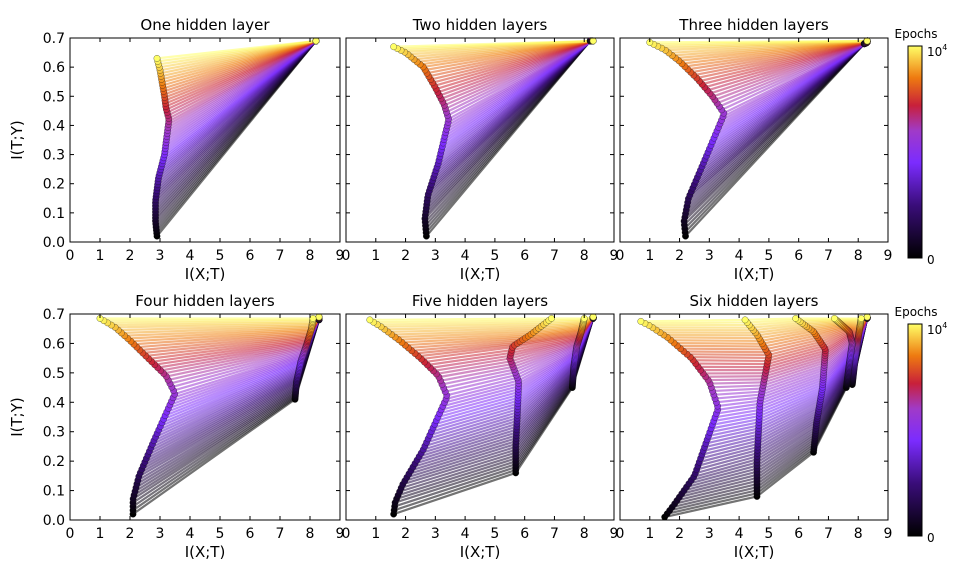  What do you see at coordinates (754, 149) in the screenshot?
I see `panel-3: Three hidden layers 0 1 2 3 4 5 6 7 8 9 I(X;T)` at bounding box center [754, 149].